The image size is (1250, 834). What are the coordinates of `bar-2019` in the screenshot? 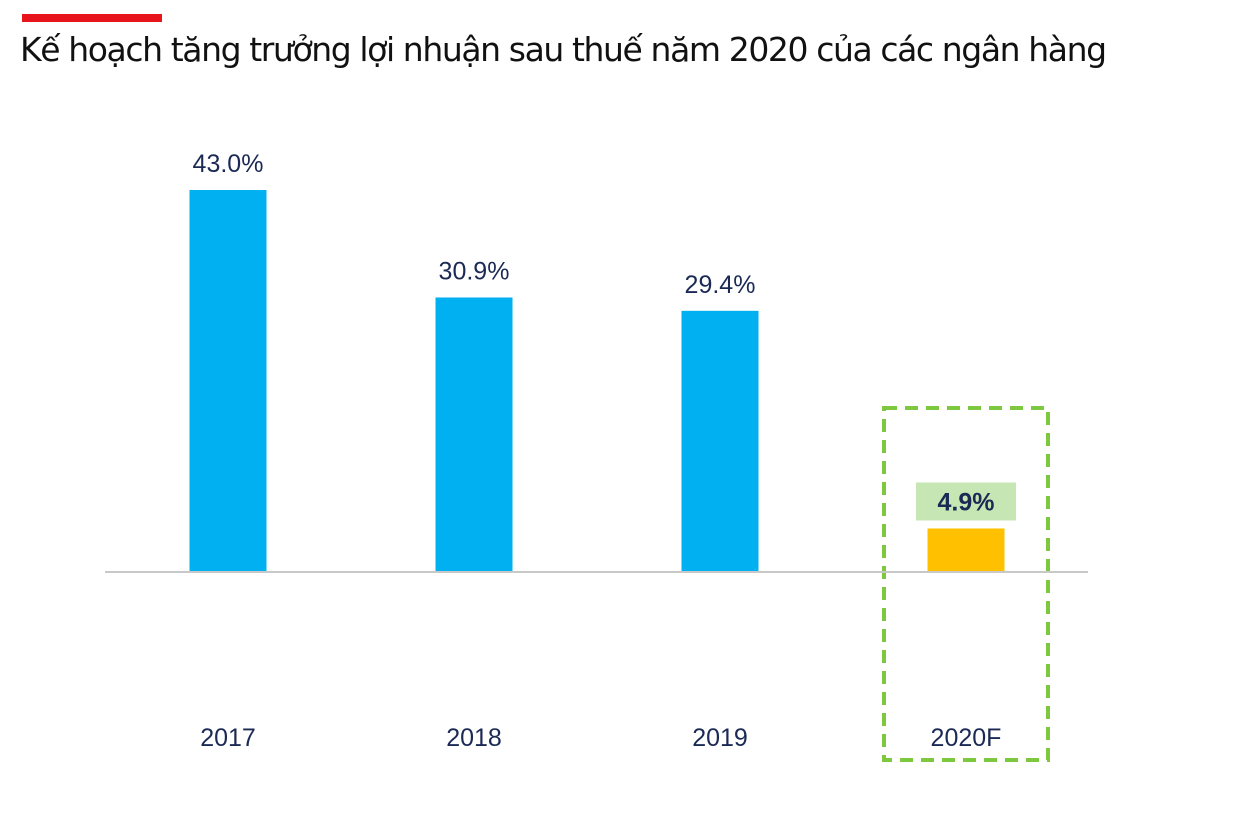 It's located at (720, 441).